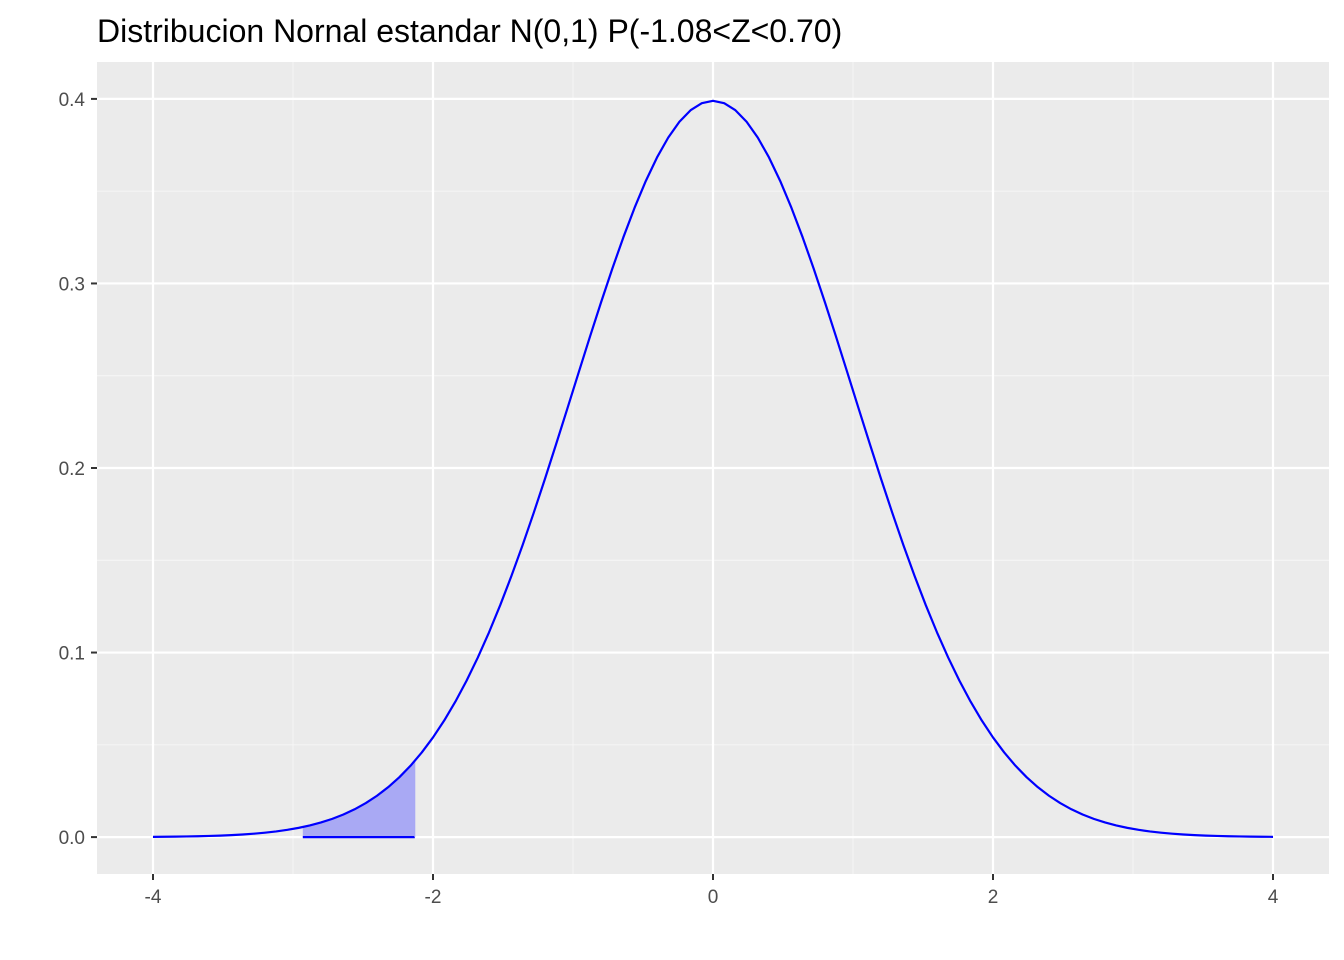  I want to click on x-axis: -4 -2 0 2 4, so click(712, 891).